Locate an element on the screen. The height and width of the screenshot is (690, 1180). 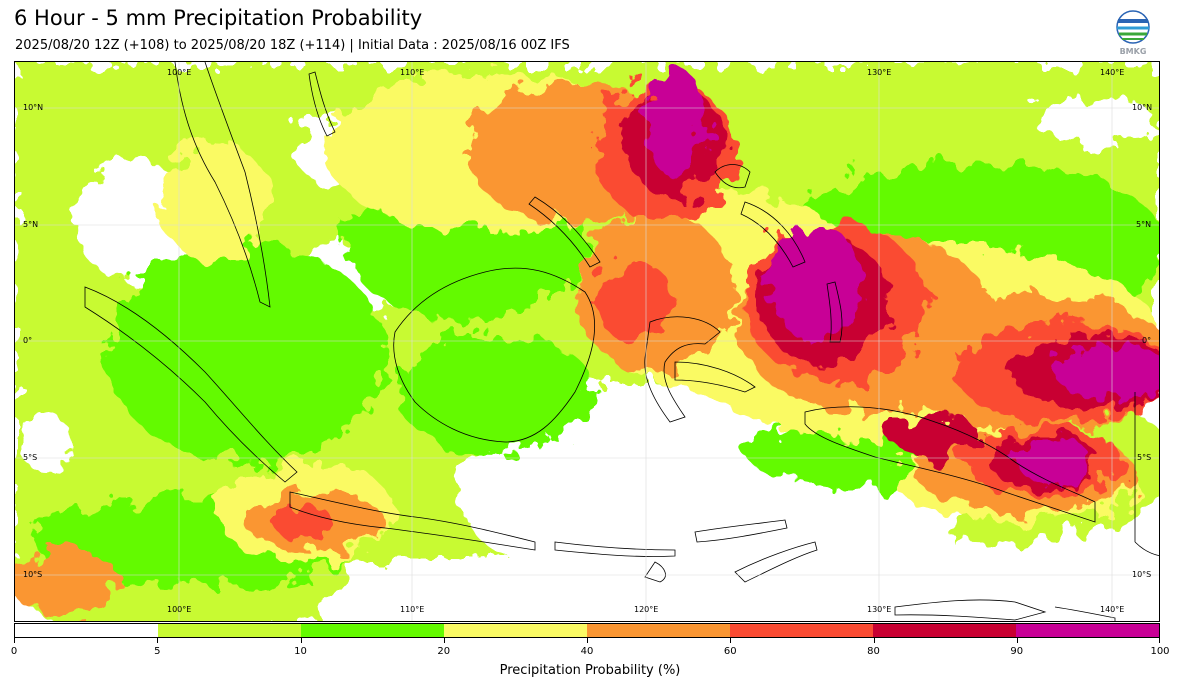
lat-label-left: 10°S is located at coordinates (33, 574).